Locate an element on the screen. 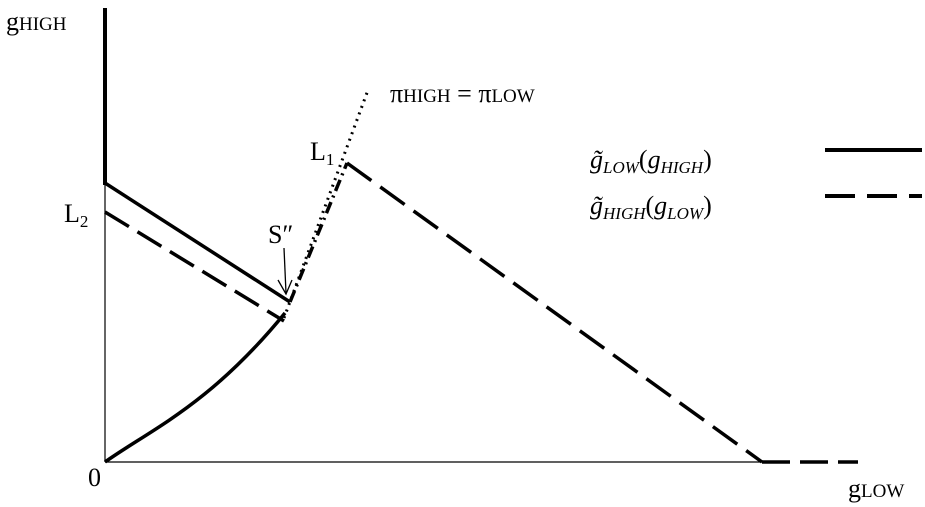 The width and height of the screenshot is (925, 507). y-label: gHIGH is located at coordinates (36, 21).